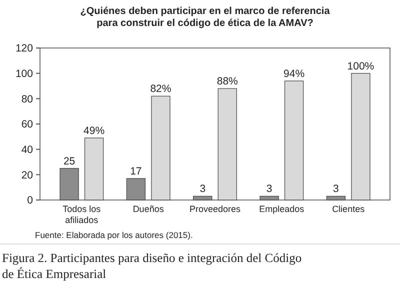 The width and height of the screenshot is (400, 292). Describe the element at coordinates (136, 171) in the screenshot. I see `data-label: 17` at that location.